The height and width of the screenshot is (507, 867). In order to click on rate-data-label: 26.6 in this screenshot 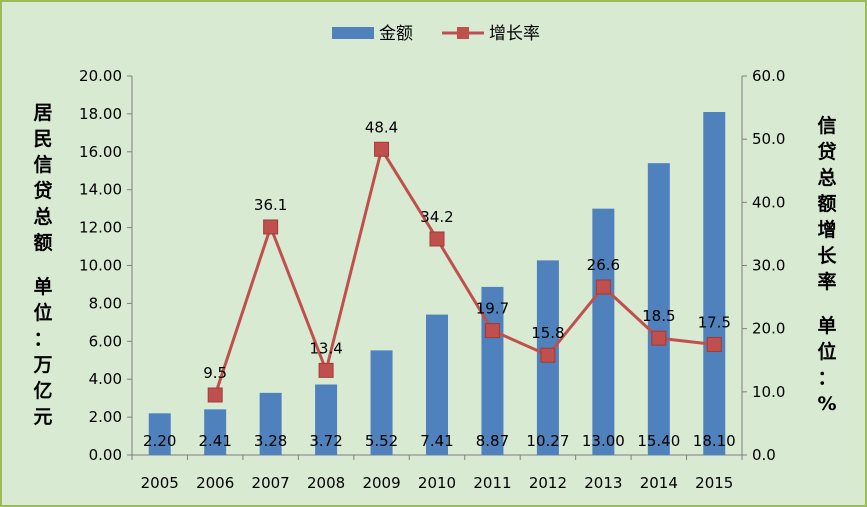, I will do `click(603, 265)`.